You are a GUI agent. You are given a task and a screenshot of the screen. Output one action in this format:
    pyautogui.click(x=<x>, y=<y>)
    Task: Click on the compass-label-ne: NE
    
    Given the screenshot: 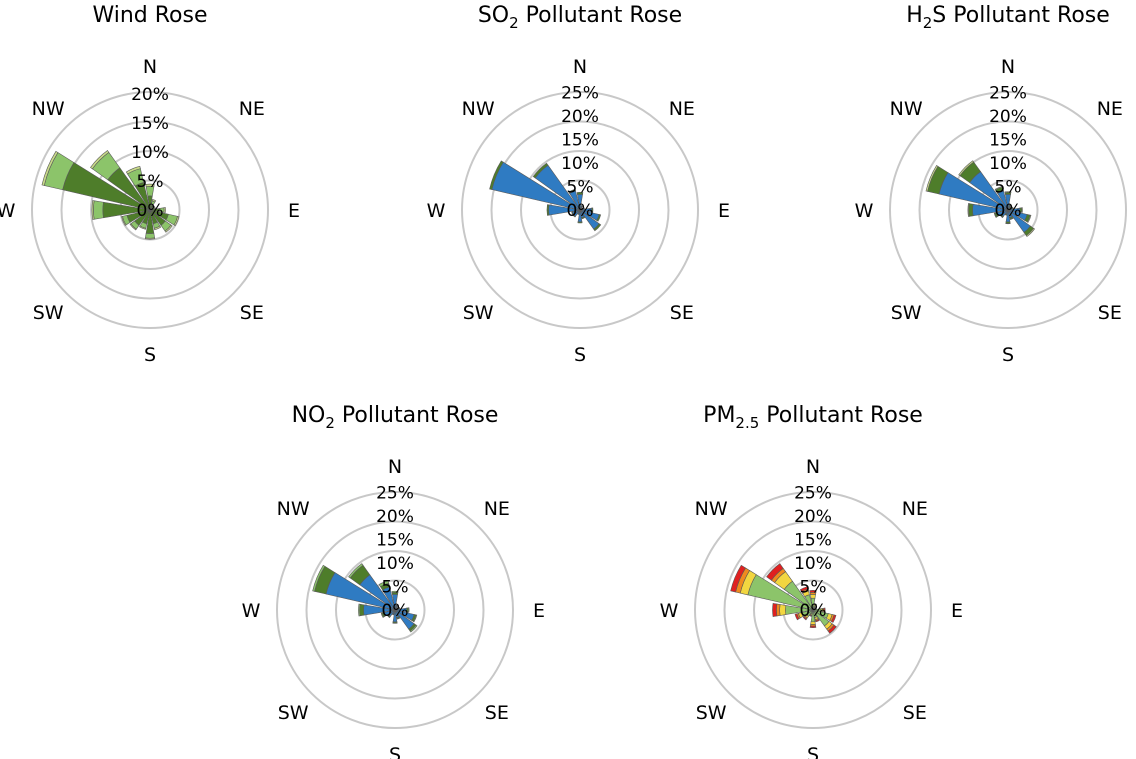 What is the action you would take?
    pyautogui.click(x=1110, y=109)
    